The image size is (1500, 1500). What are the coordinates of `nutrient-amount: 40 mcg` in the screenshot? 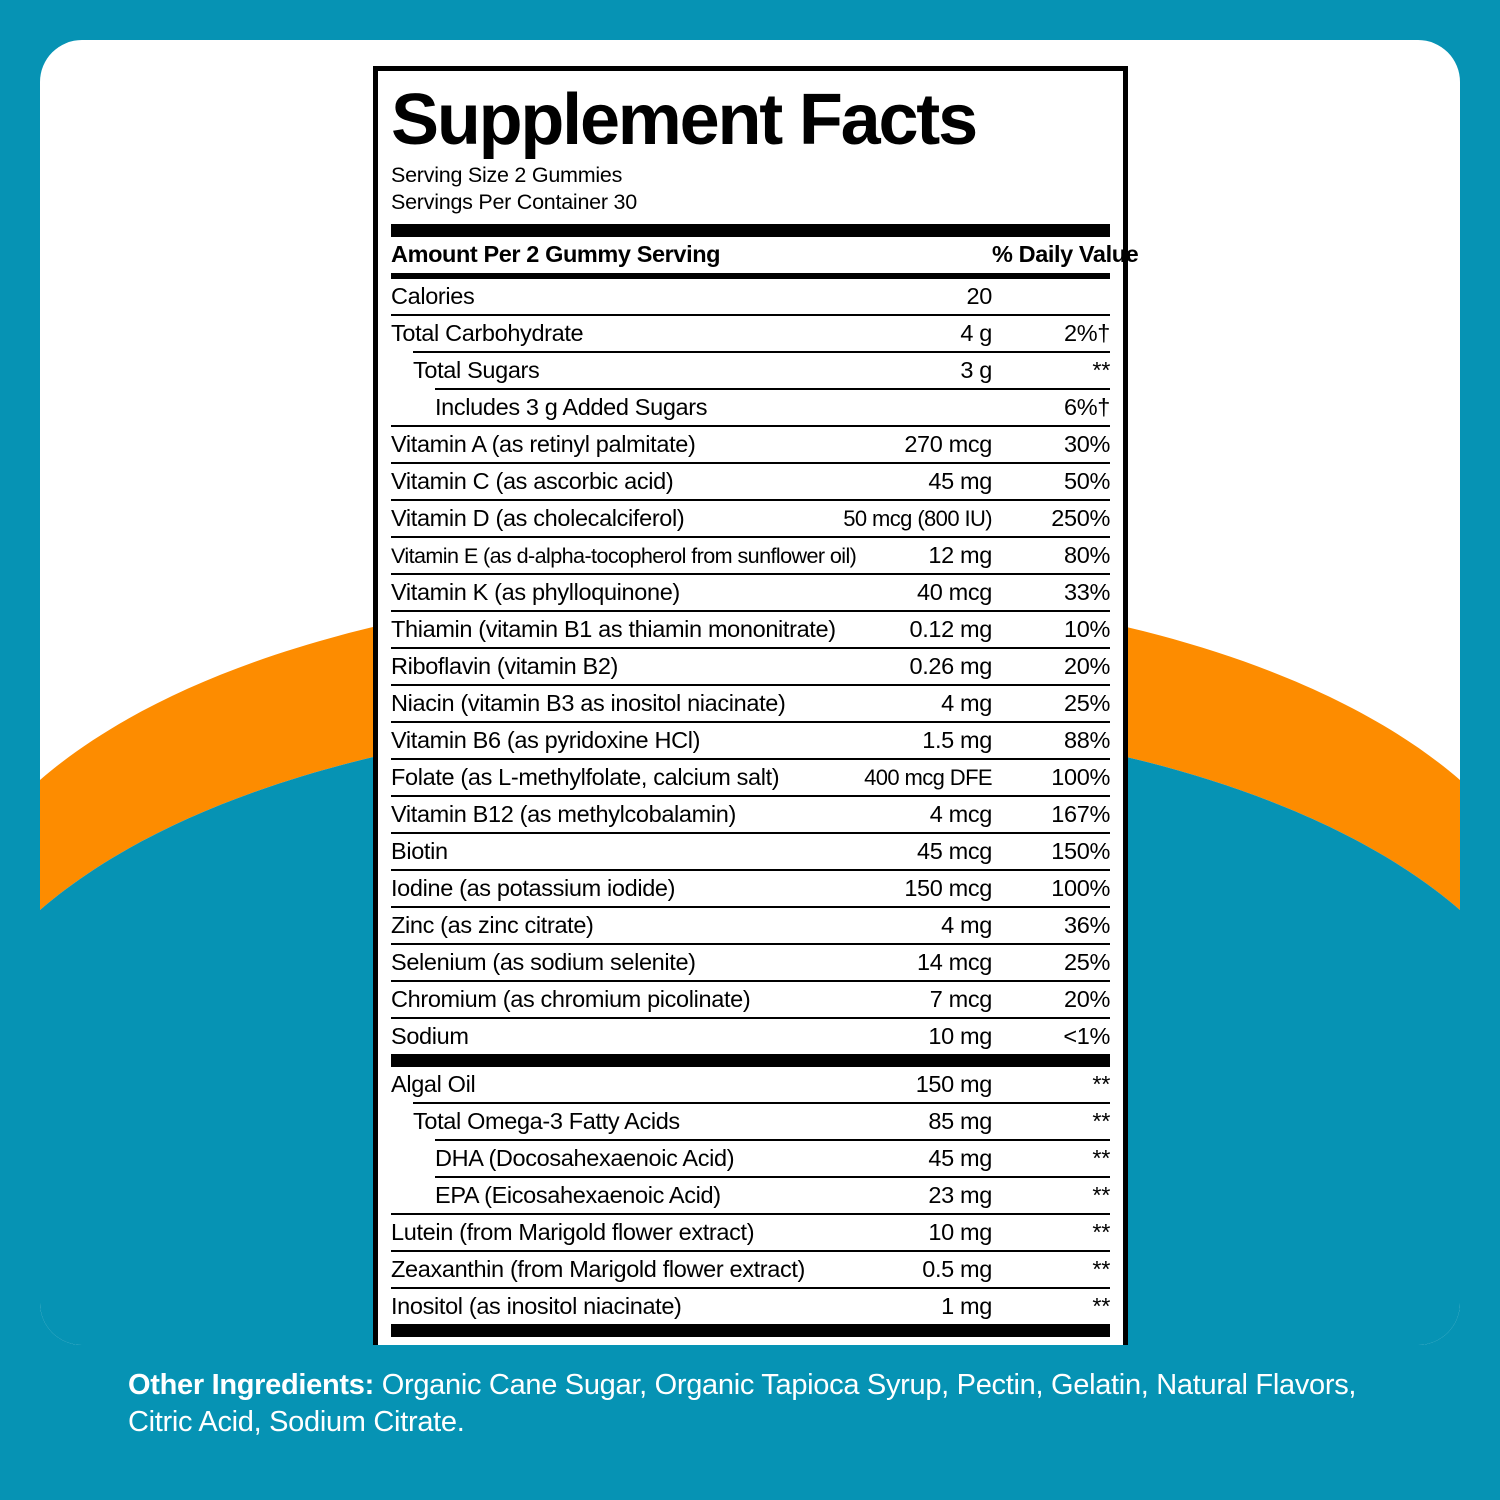 It's located at (954, 592).